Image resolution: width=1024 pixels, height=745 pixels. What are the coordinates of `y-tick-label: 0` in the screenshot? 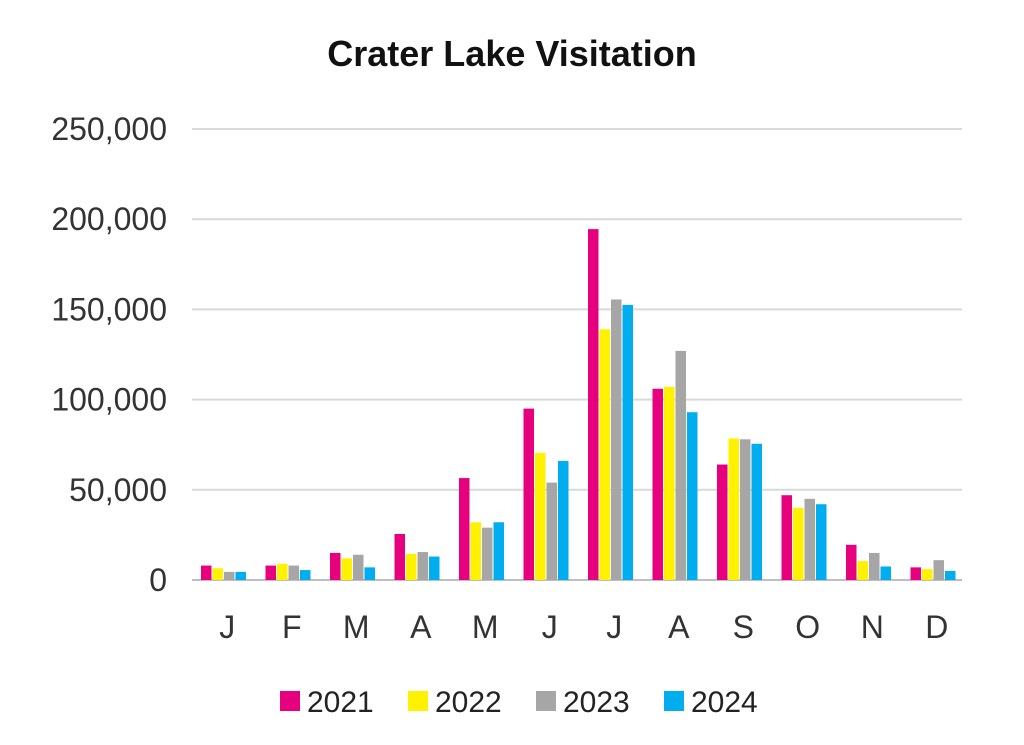 It's located at (158, 580).